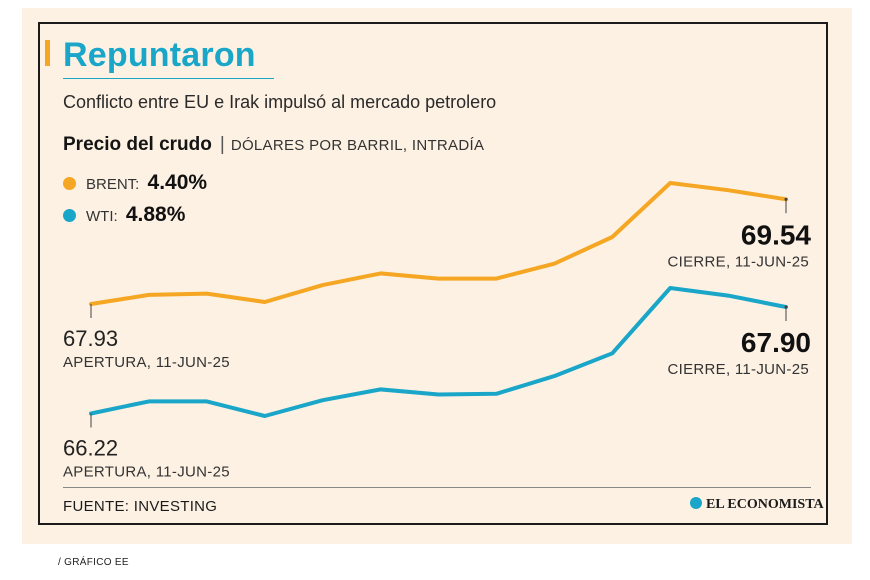 The width and height of the screenshot is (870, 580). Describe the element at coordinates (437, 487) in the screenshot. I see `footer-divider` at that location.